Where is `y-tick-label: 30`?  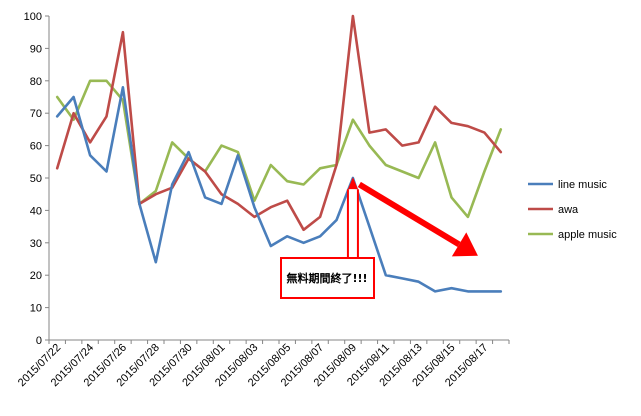
y-tick-label: 30 is located at coordinates (36, 244).